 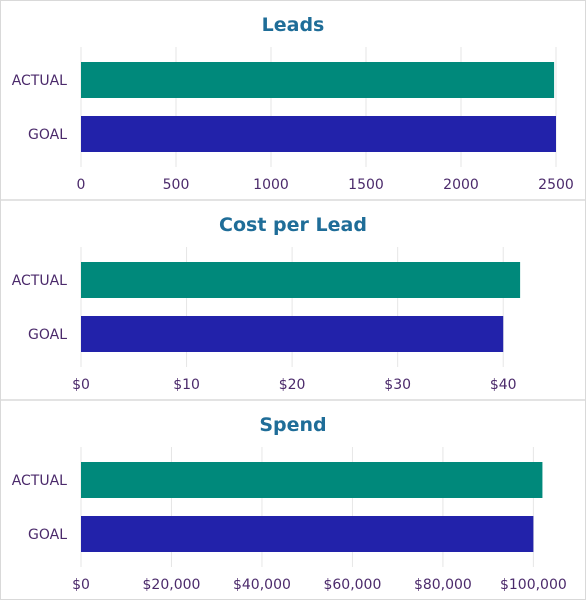 What do you see at coordinates (39, 481) in the screenshot?
I see `spend-category-label-actual: ACTUAL` at bounding box center [39, 481].